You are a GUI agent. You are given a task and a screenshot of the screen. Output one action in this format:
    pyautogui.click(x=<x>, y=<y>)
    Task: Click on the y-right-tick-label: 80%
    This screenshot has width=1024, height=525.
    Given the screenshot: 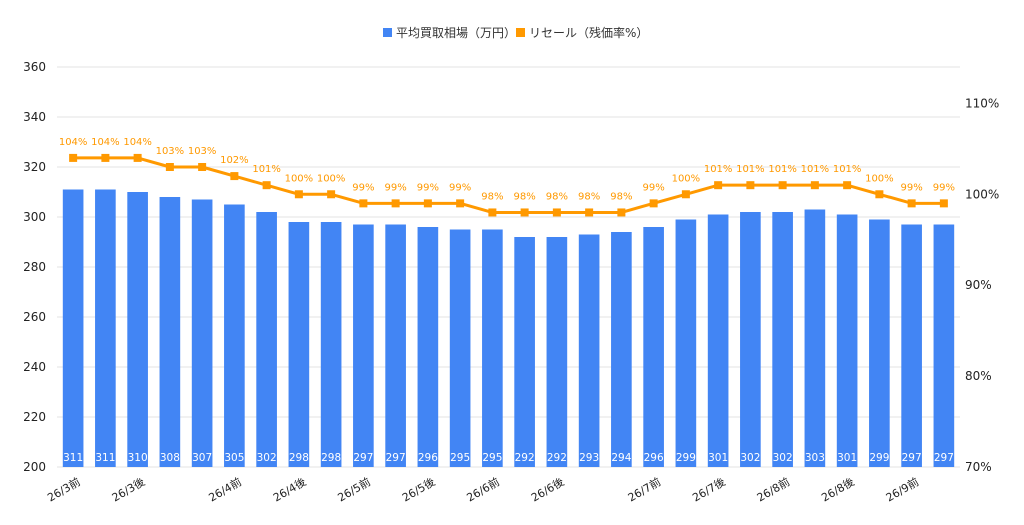 What is the action you would take?
    pyautogui.click(x=978, y=376)
    